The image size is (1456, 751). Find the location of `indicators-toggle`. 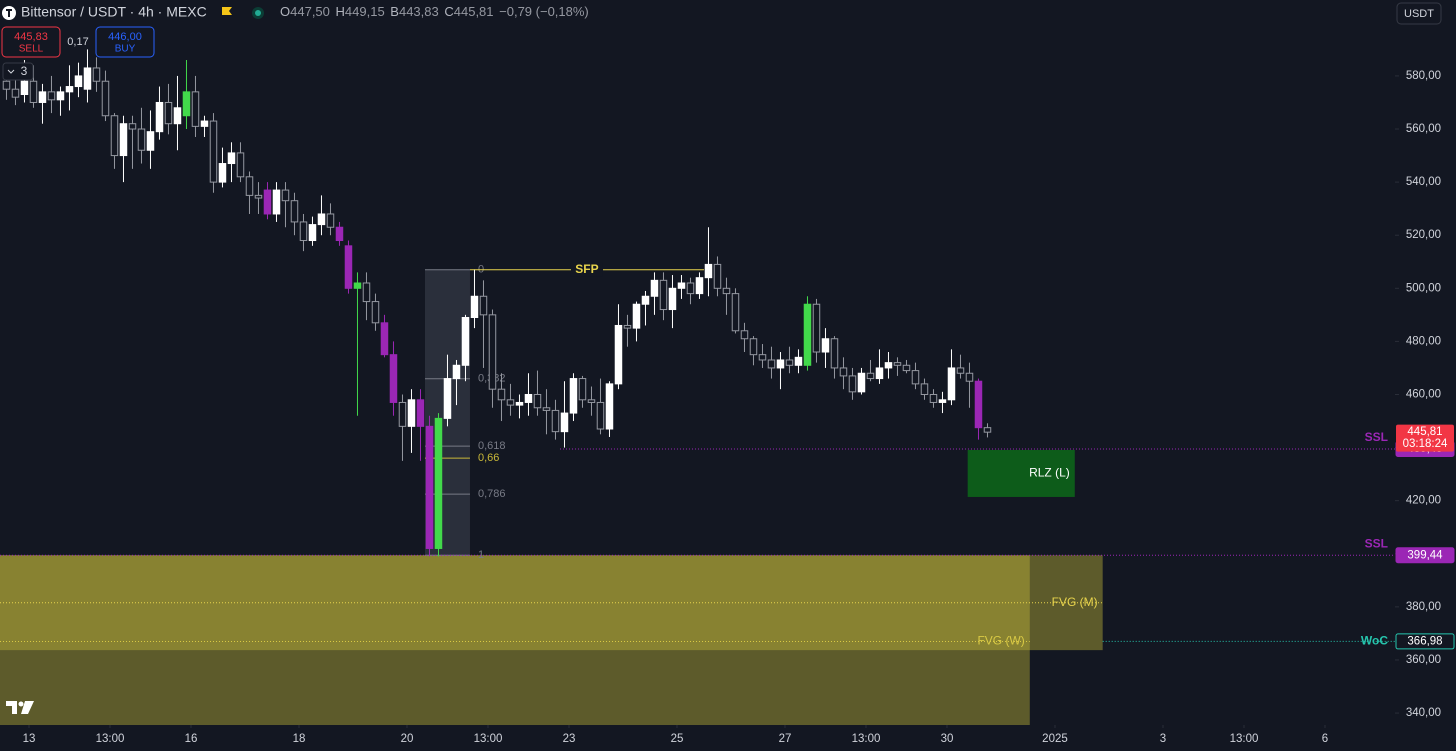

indicators-toggle is located at coordinates (18, 71).